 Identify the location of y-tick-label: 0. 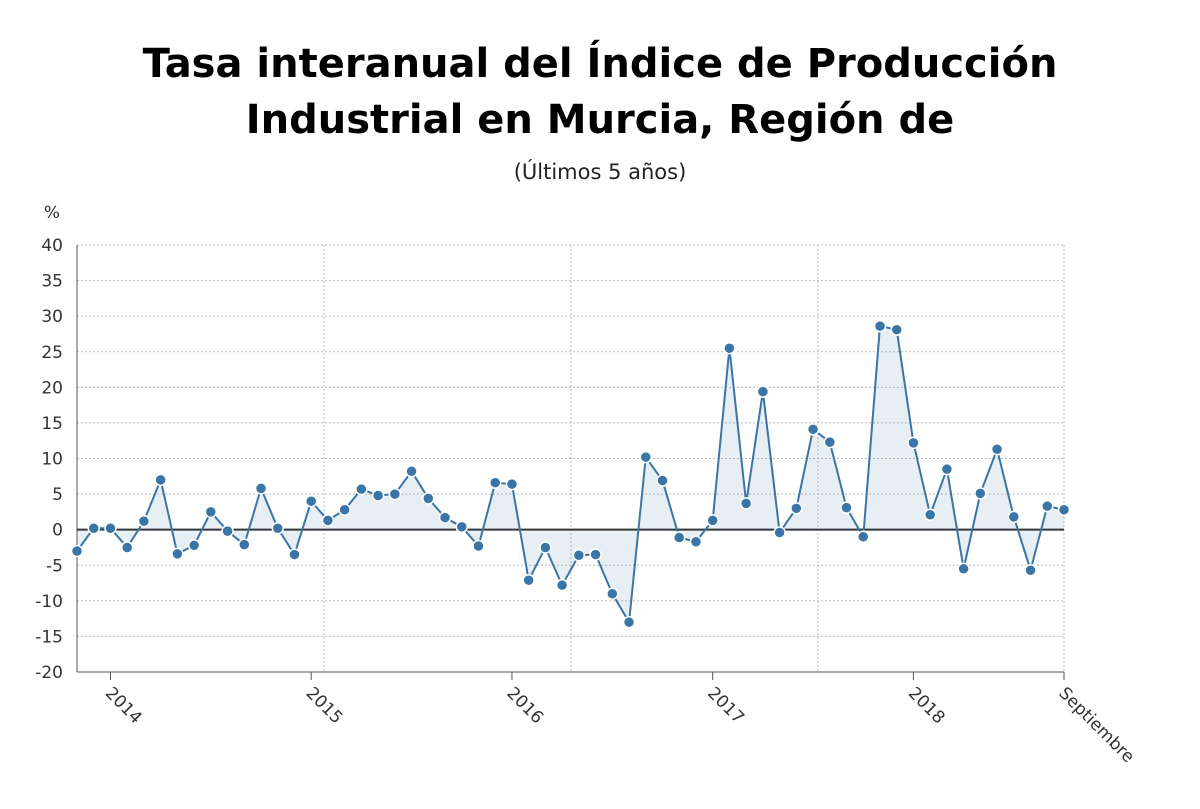
(57, 531).